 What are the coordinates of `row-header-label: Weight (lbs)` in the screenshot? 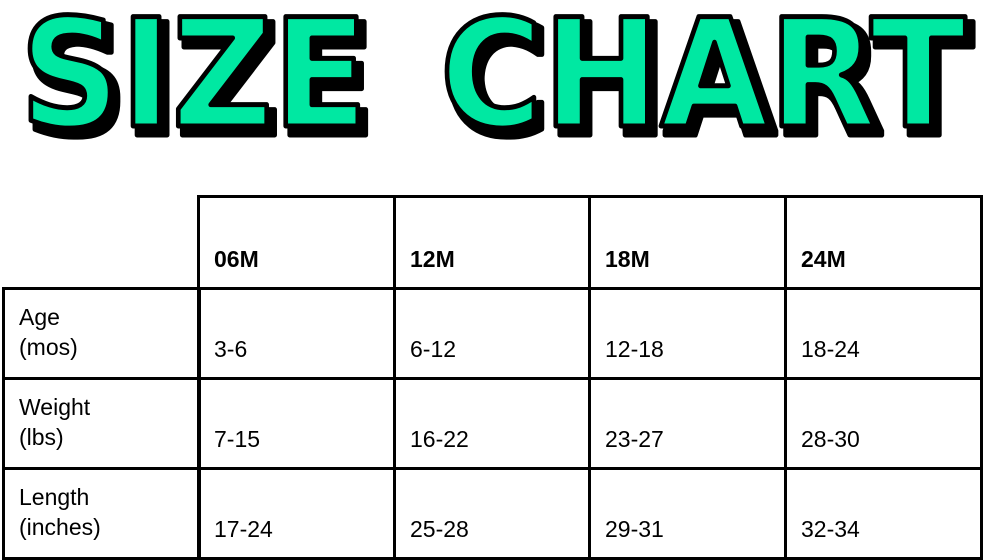 It's located at (54, 422).